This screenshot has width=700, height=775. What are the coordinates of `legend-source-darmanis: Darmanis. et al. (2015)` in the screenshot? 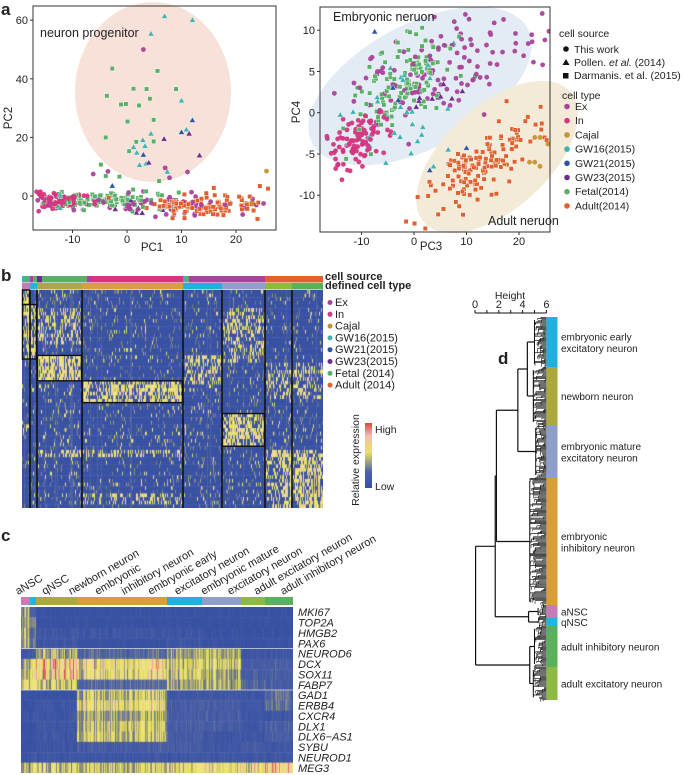 It's located at (627, 76).